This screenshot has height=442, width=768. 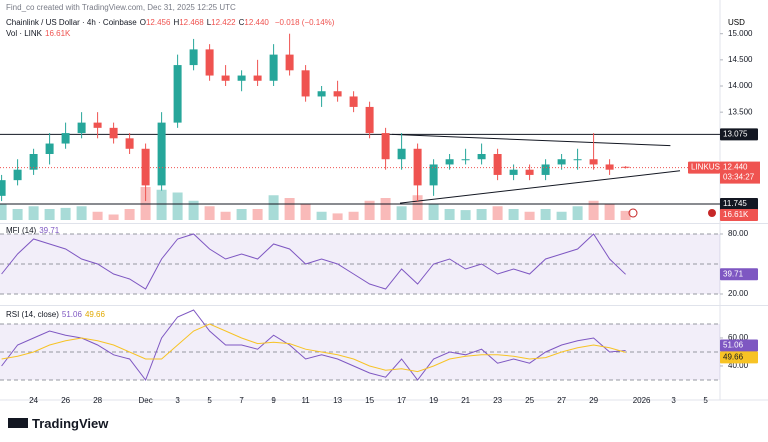 I want to click on ohlc-key: L, so click(x=209, y=22).